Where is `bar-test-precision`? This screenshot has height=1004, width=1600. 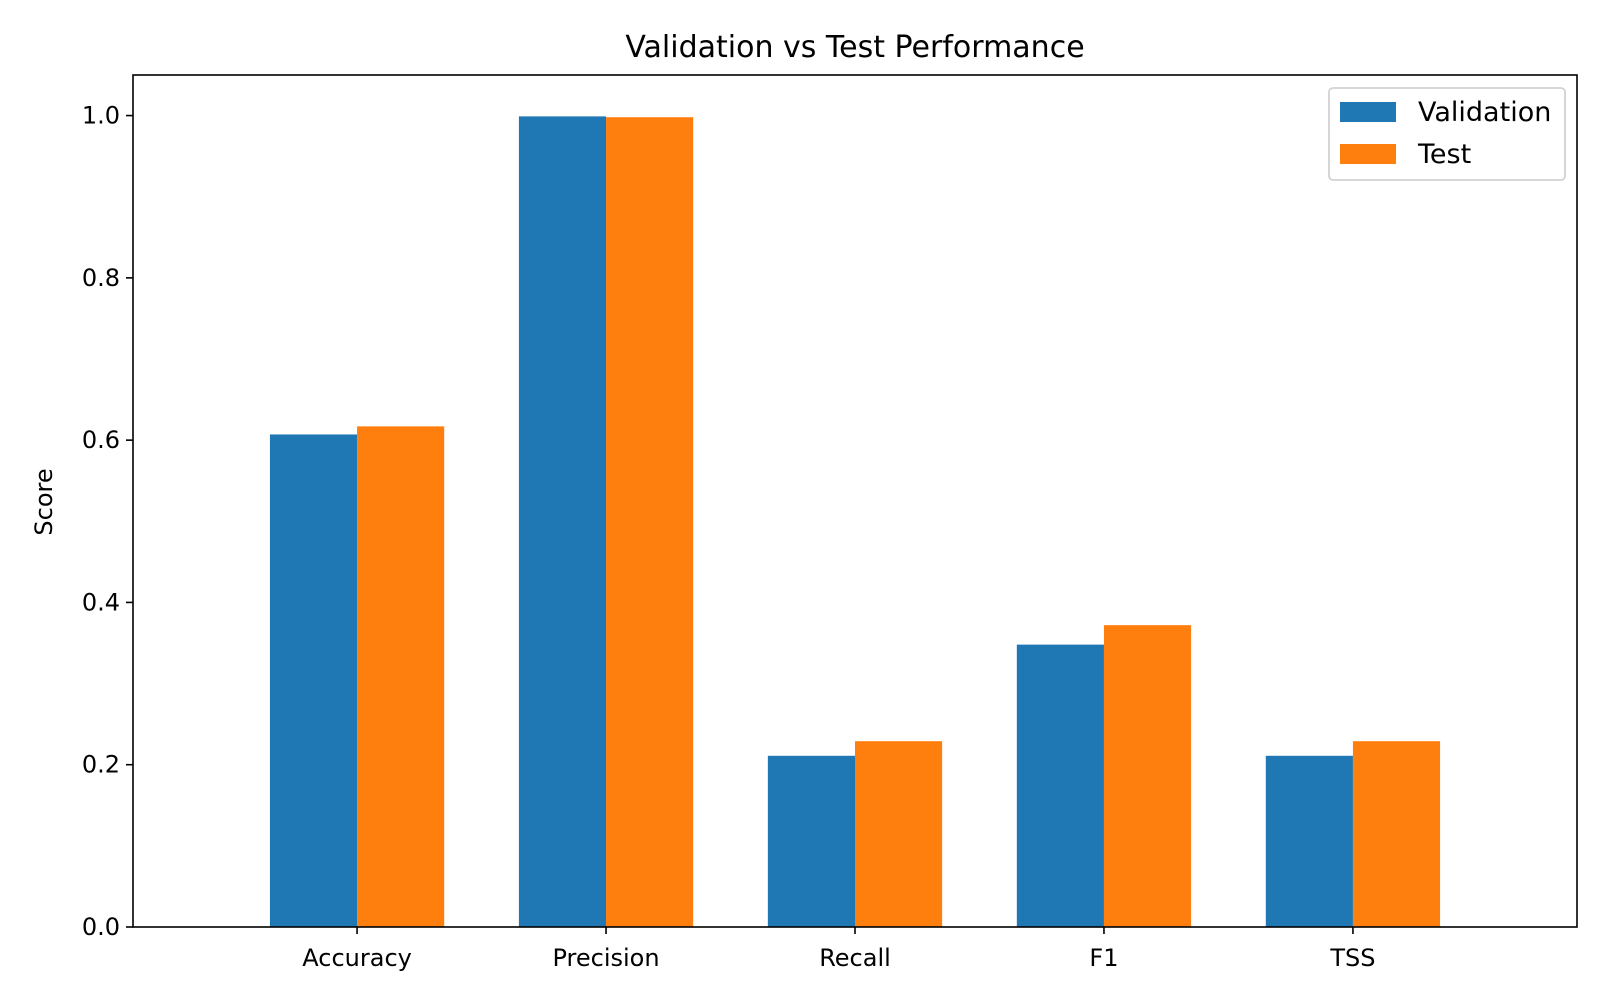
bar-test-precision is located at coordinates (650, 522).